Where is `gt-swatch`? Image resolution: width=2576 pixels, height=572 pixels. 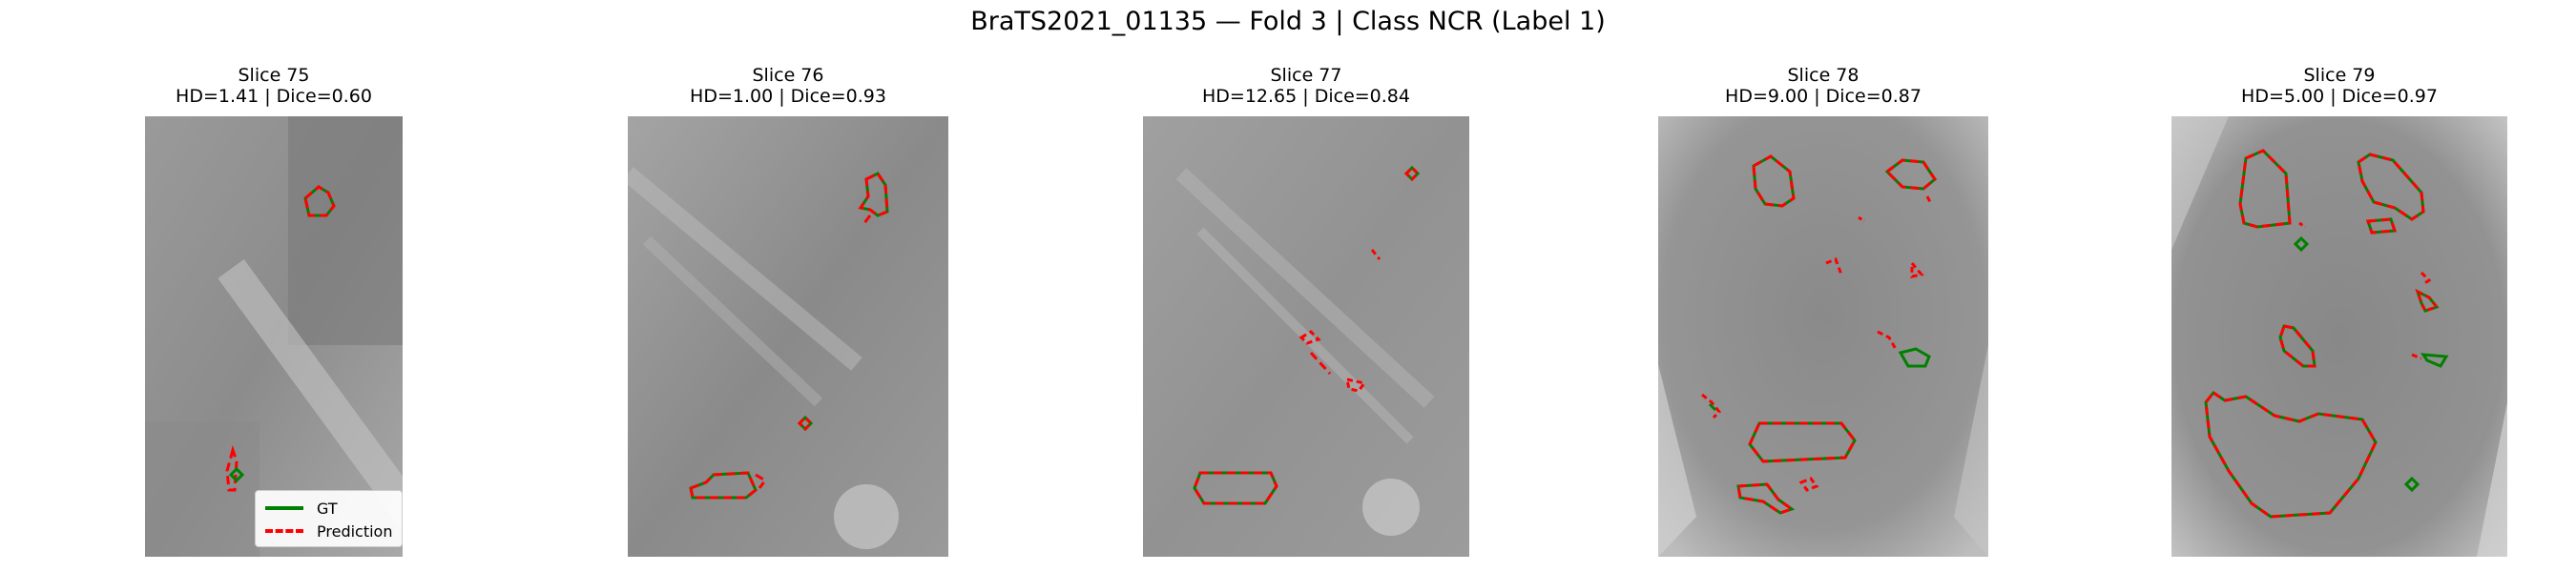 gt-swatch is located at coordinates (284, 508).